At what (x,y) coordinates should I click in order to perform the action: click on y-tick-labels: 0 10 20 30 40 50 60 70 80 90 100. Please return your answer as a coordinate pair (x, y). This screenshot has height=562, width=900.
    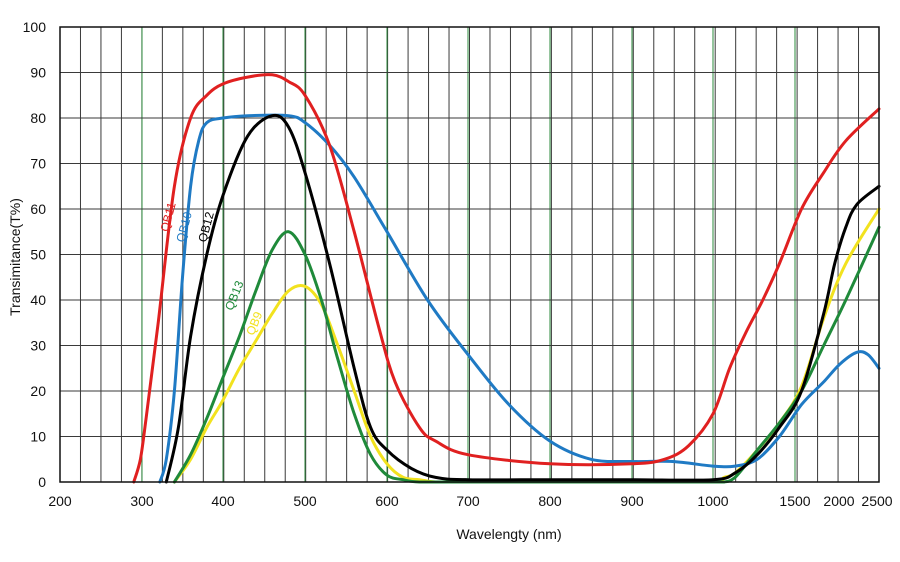
    Looking at the image, I should click on (35, 254).